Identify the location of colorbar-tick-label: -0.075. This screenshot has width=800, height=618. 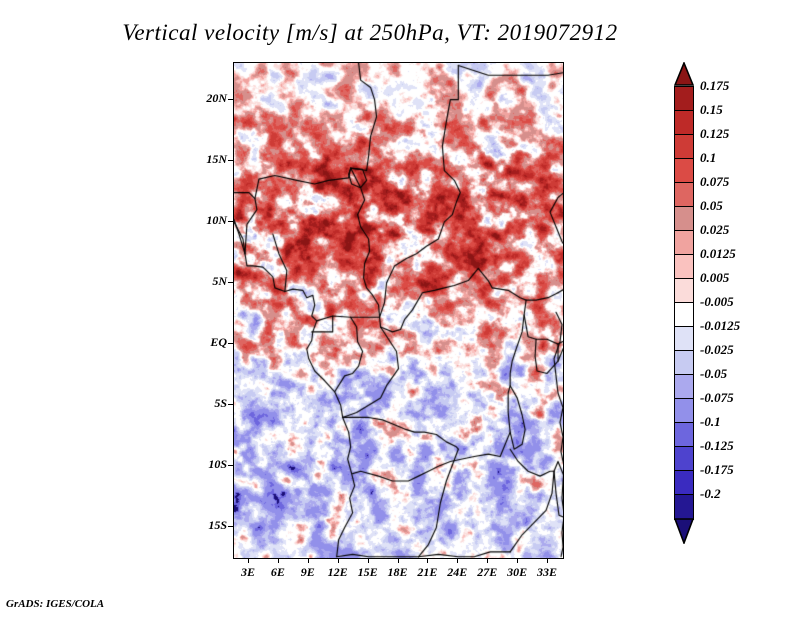
(717, 397).